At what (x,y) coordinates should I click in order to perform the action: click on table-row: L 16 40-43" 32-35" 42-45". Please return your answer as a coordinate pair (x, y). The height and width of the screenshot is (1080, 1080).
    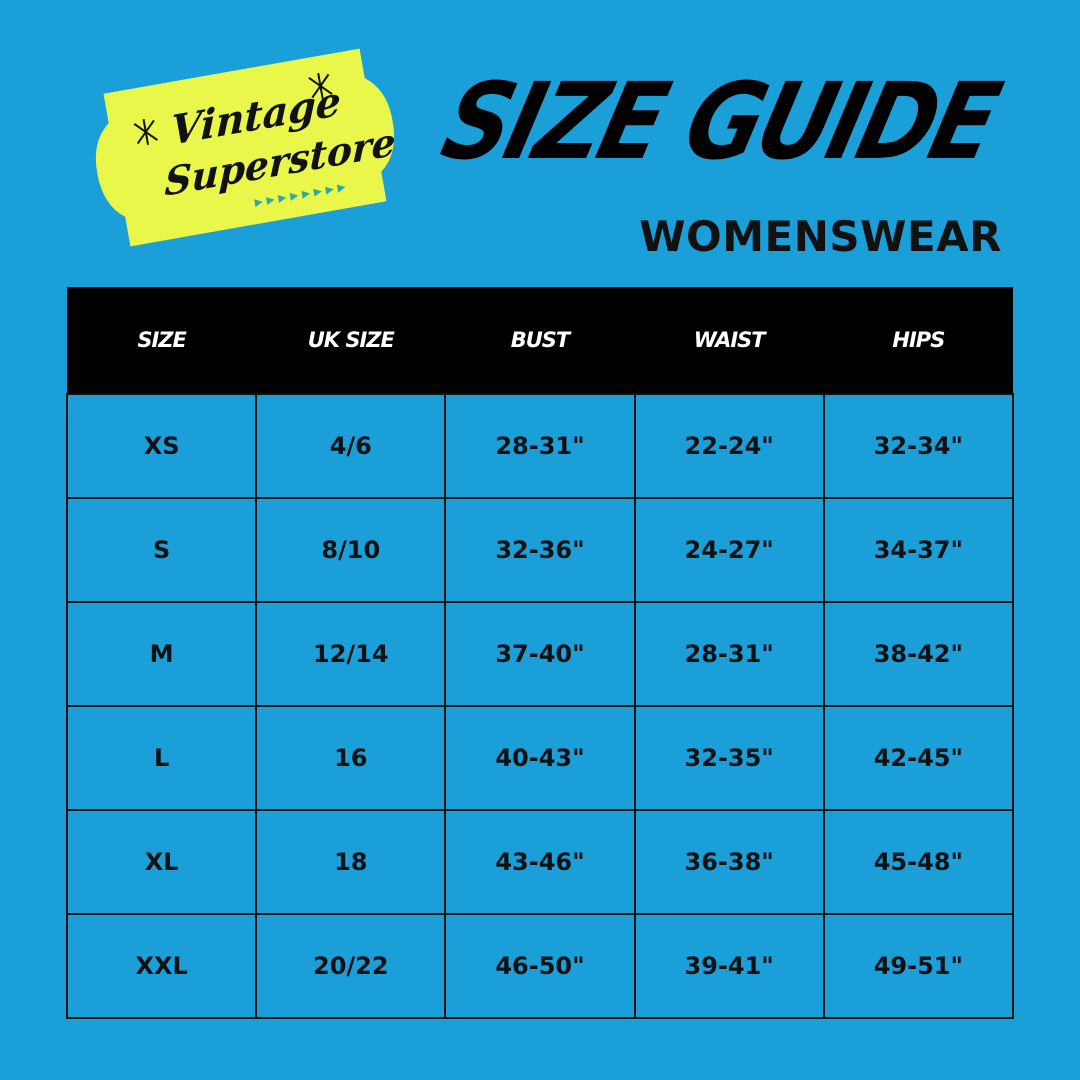
    Looking at the image, I should click on (540, 758).